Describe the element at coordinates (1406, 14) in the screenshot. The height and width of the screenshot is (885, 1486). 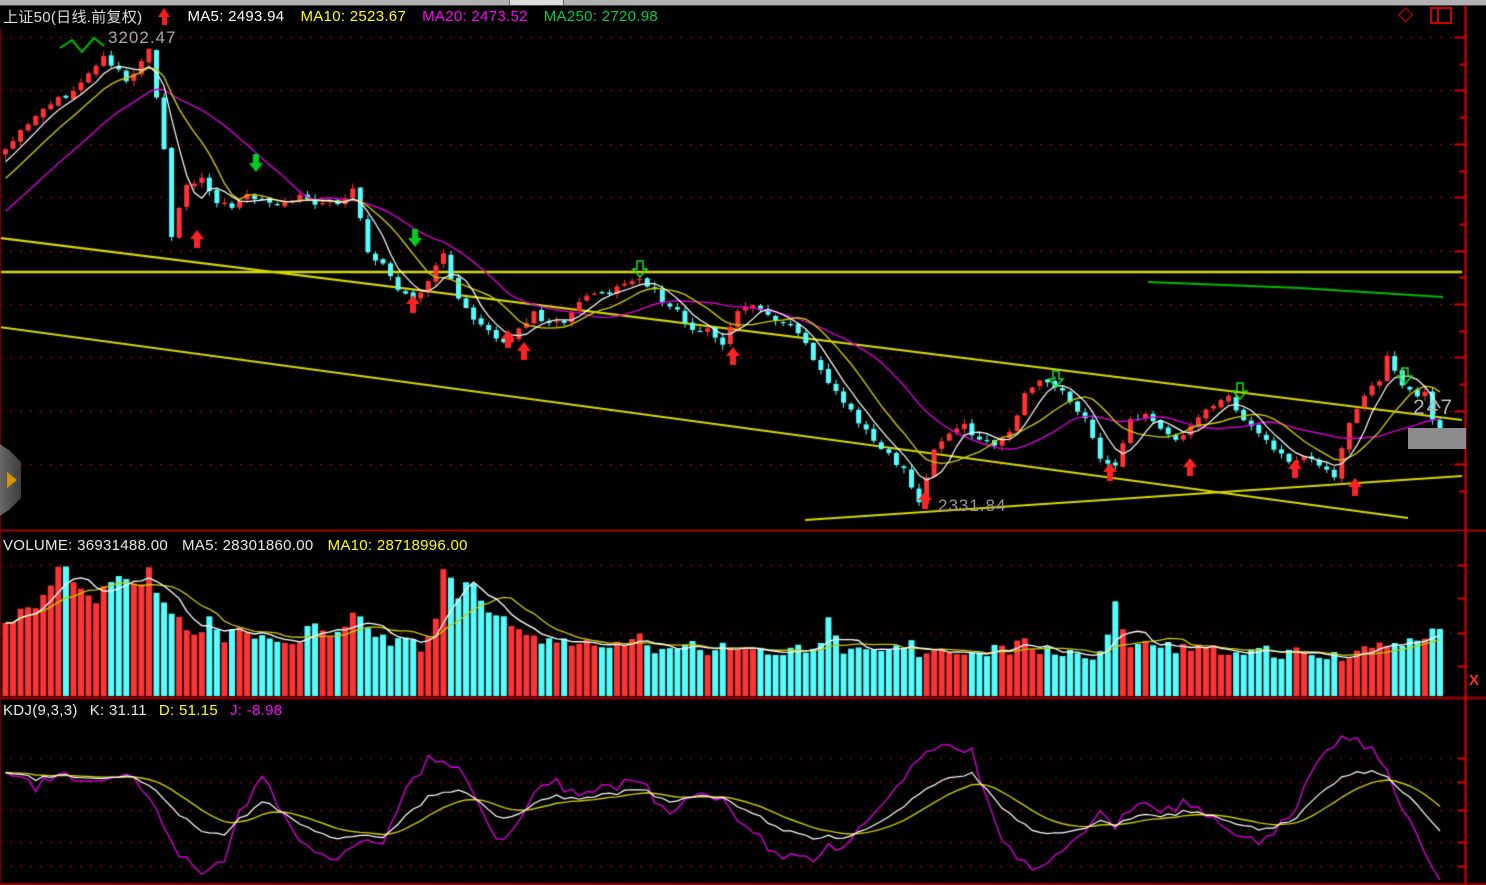
I see `diamond-icon: ◇` at that location.